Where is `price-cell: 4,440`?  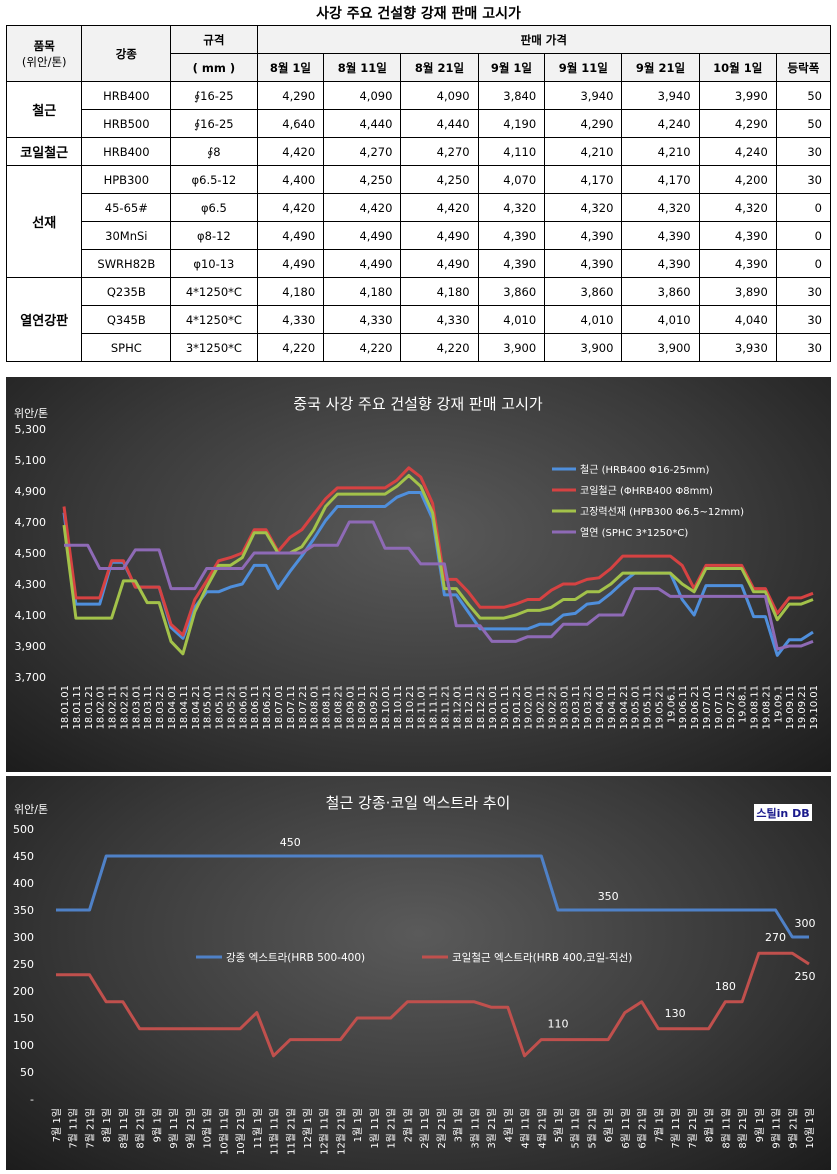
price-cell: 4,440 is located at coordinates (362, 123).